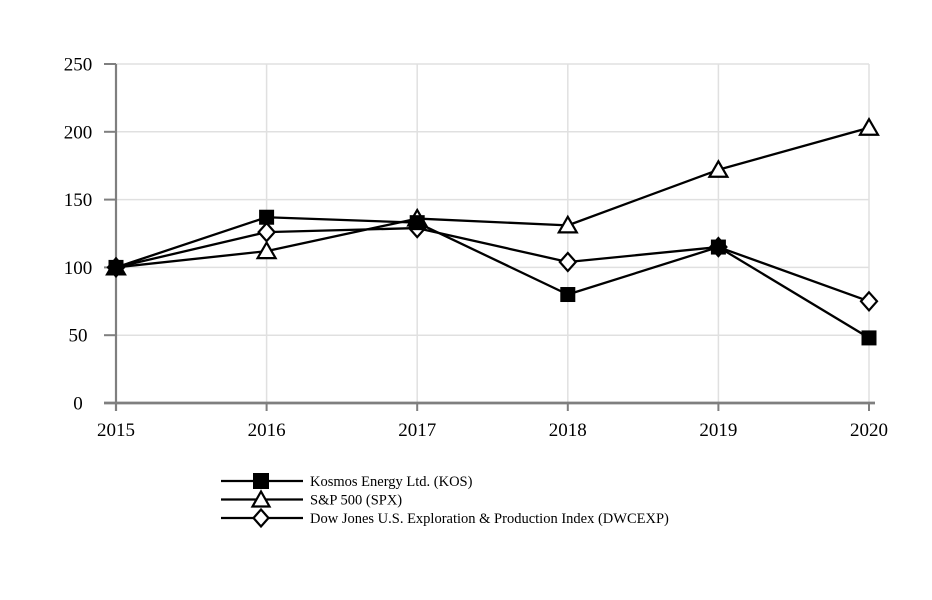  Describe the element at coordinates (417, 430) in the screenshot. I see `x-tick-label: 2017` at that location.